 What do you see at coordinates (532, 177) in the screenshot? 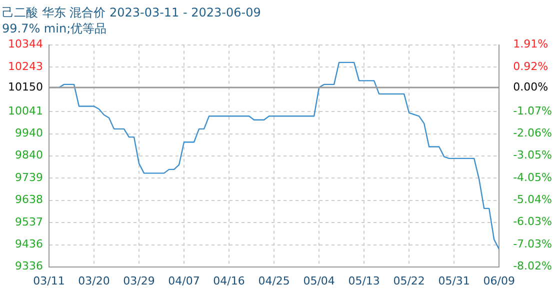
I see `y2-tick-label: -4.05%` at bounding box center [532, 177].